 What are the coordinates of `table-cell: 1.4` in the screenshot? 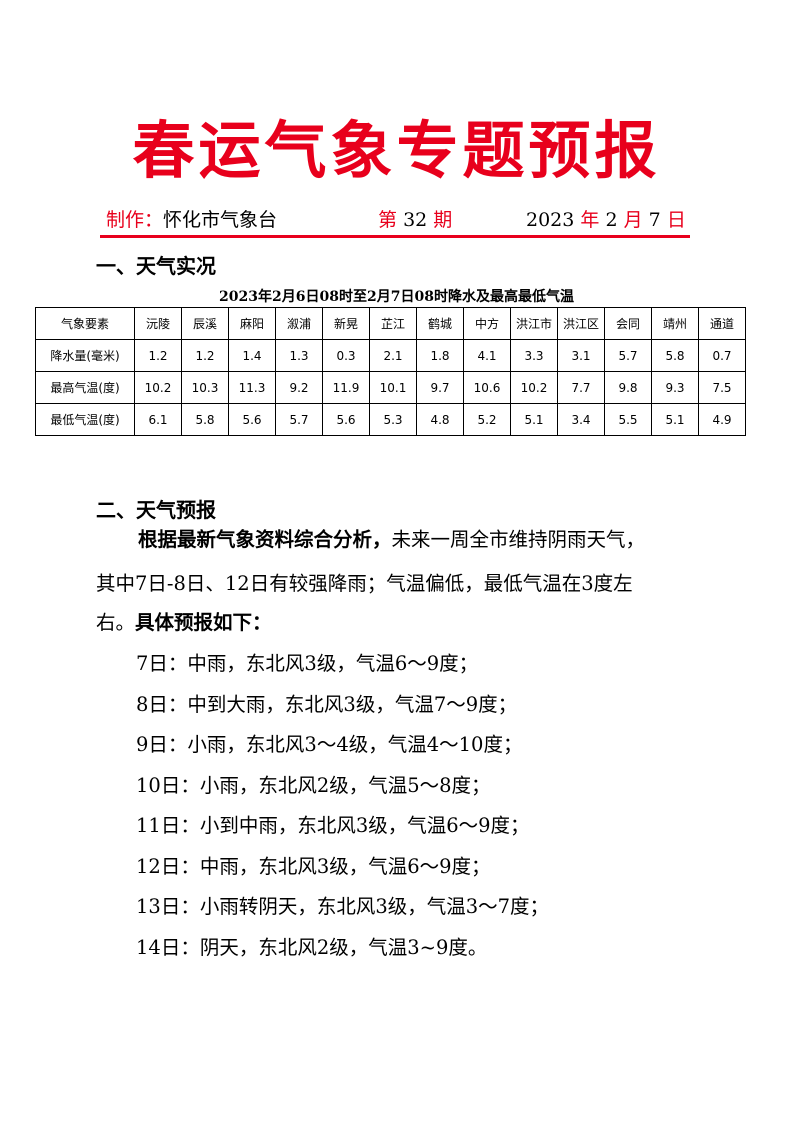 It's located at (252, 355).